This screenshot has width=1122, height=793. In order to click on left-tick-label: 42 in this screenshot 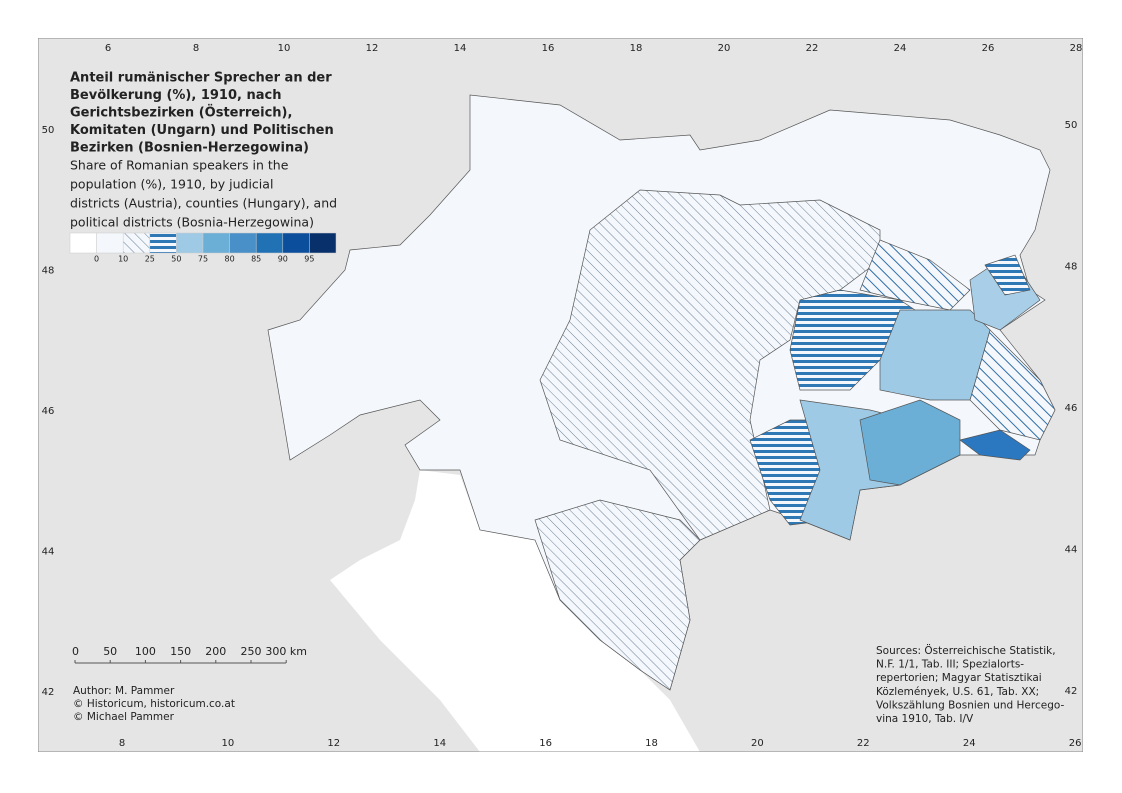, I will do `click(48, 692)`.